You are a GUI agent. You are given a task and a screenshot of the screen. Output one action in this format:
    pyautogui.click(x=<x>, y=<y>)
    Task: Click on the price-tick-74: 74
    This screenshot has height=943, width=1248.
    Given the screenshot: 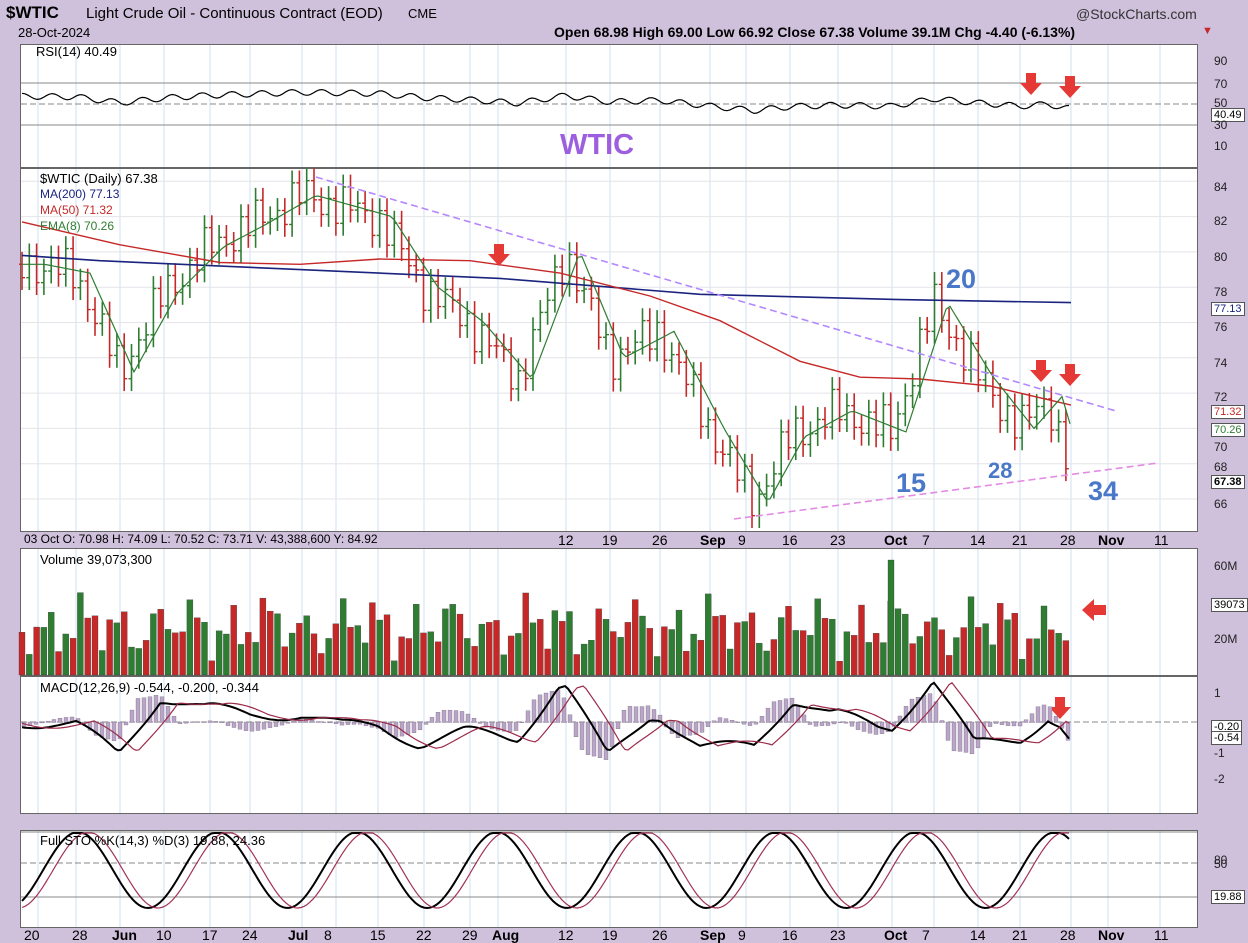 What is the action you would take?
    pyautogui.click(x=1221, y=363)
    